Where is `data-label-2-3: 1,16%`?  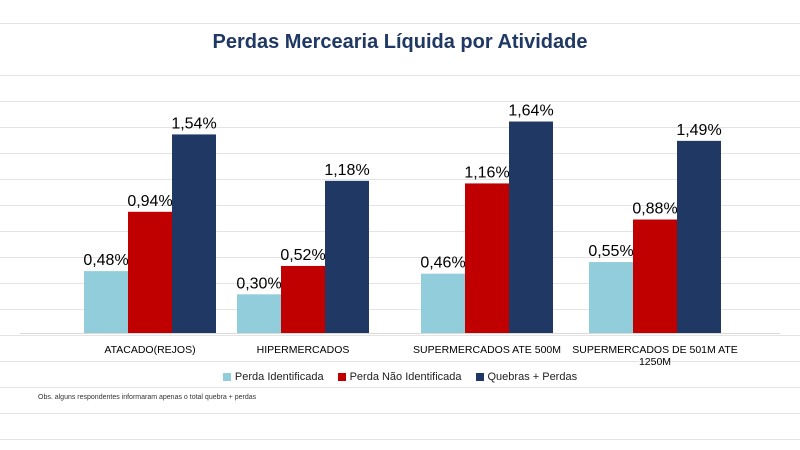
data-label-2-3: 1,16% is located at coordinates (486, 172).